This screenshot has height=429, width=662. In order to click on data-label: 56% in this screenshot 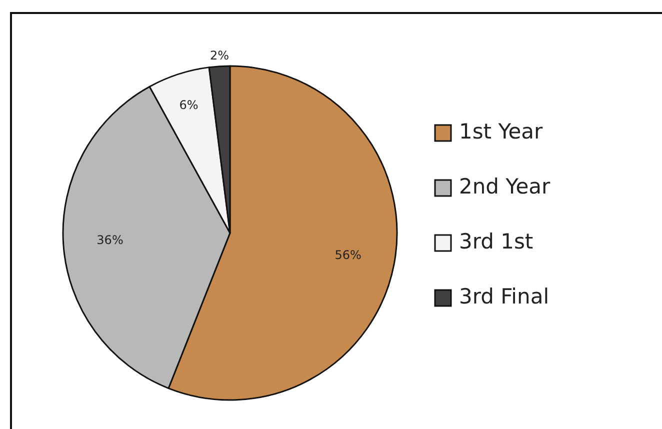, I will do `click(348, 255)`.